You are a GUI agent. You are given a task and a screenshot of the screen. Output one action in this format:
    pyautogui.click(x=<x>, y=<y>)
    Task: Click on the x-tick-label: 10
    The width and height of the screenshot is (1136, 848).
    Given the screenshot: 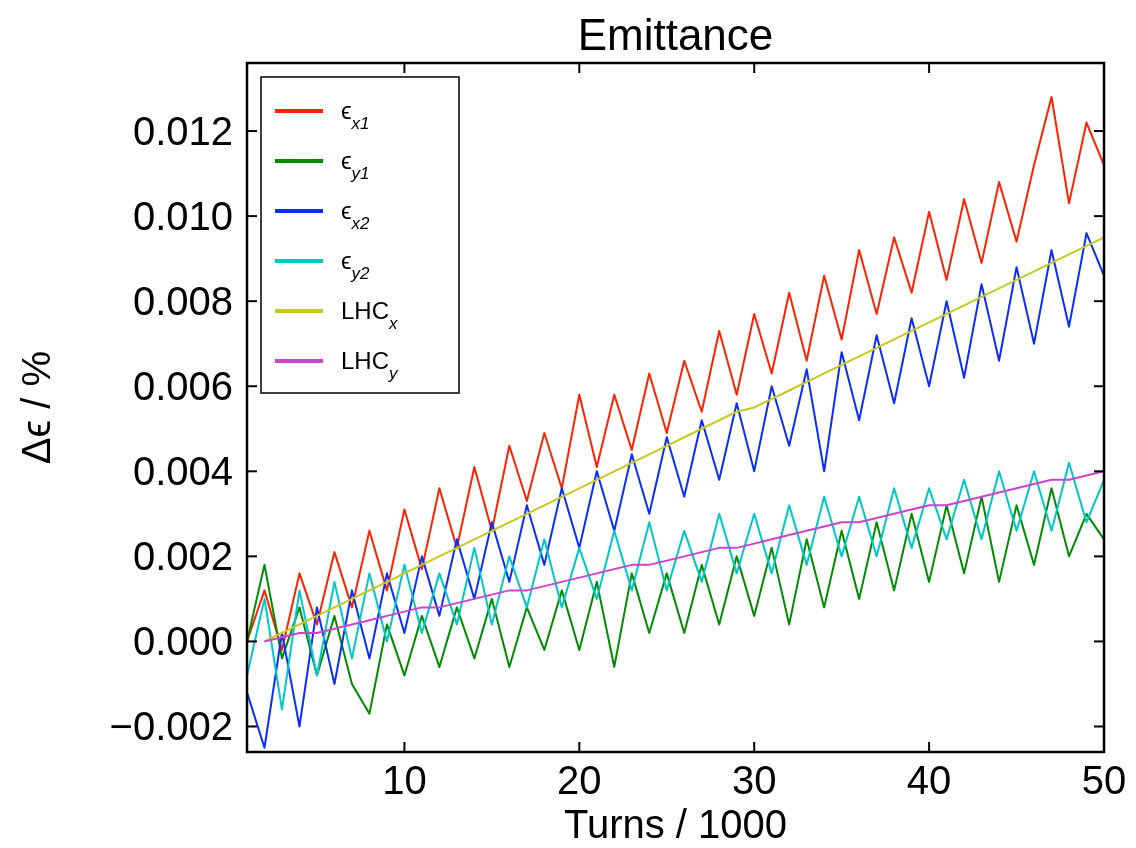 What is the action you would take?
    pyautogui.click(x=404, y=780)
    